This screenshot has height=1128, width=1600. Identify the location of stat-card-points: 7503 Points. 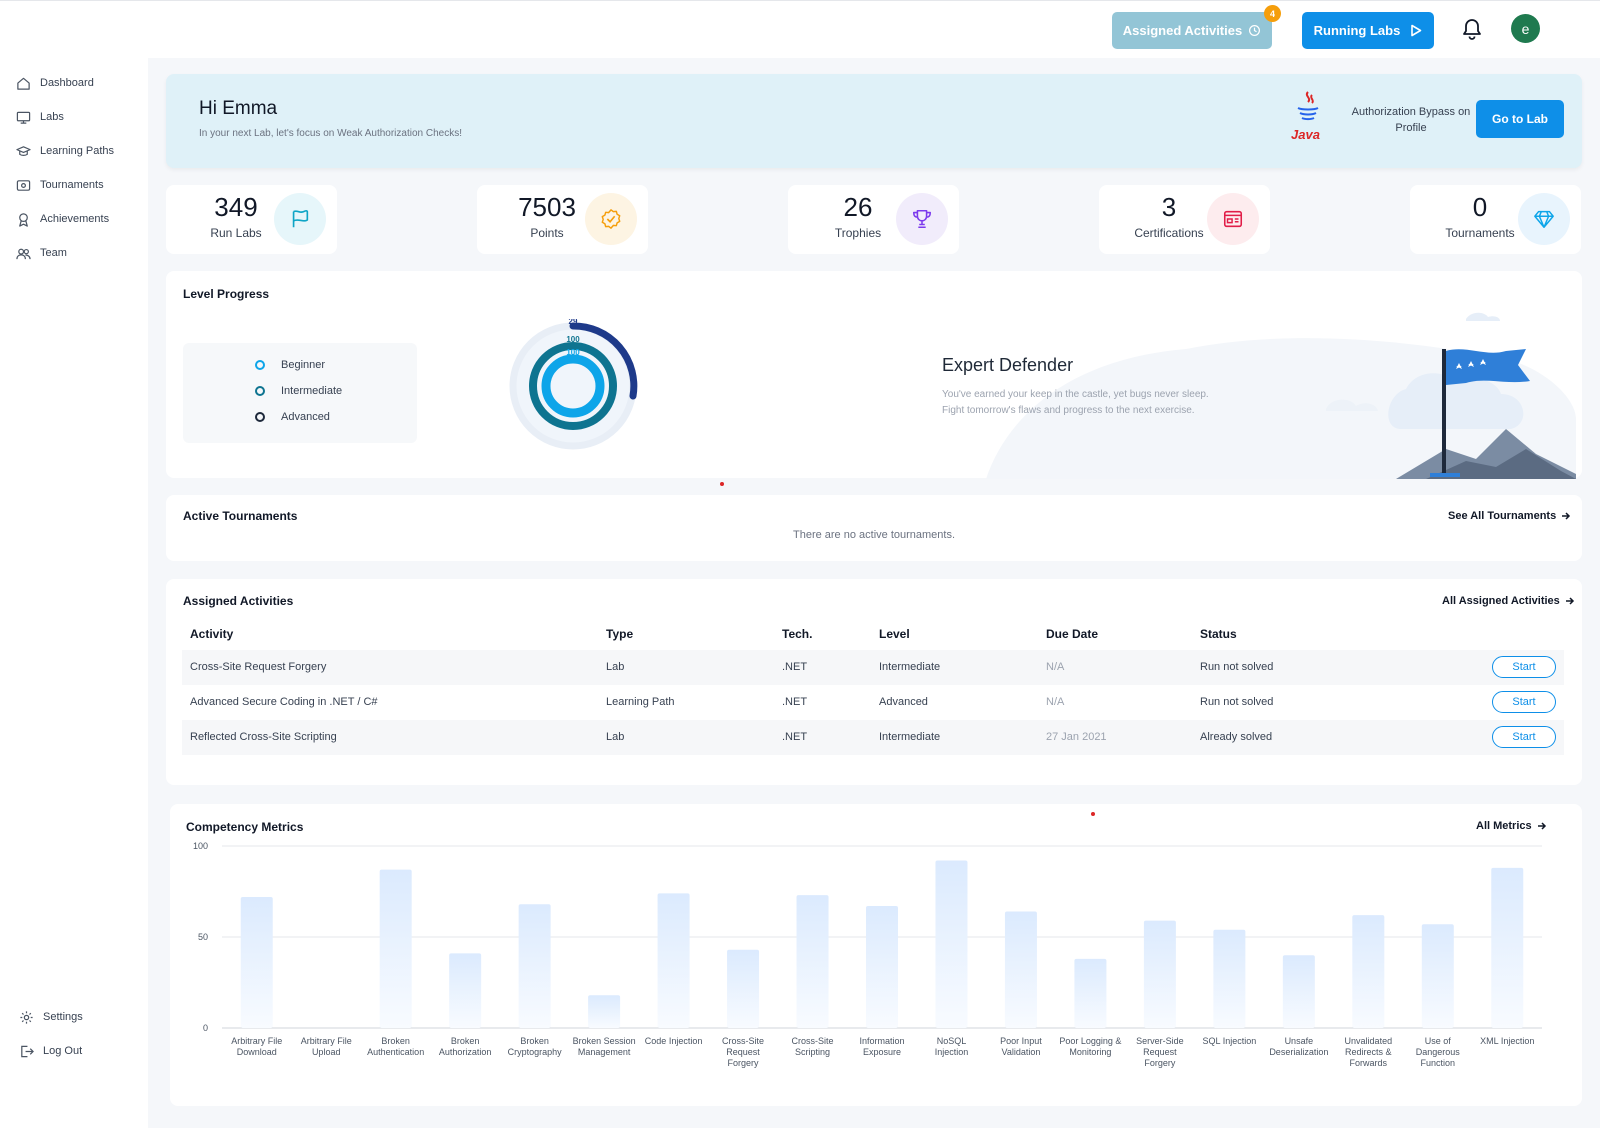
(562, 219).